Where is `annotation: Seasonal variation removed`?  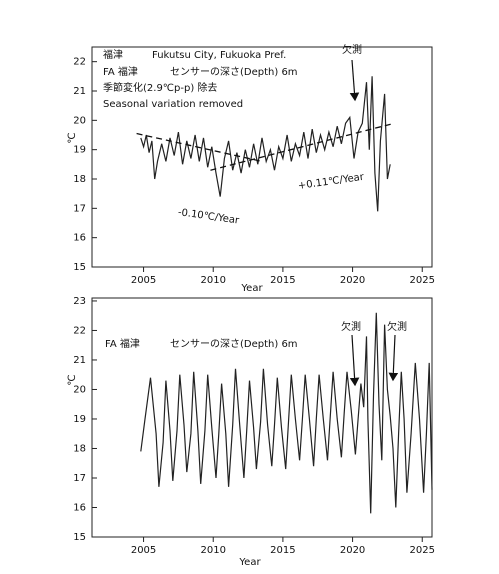 annotation: Seasonal variation removed is located at coordinates (173, 104).